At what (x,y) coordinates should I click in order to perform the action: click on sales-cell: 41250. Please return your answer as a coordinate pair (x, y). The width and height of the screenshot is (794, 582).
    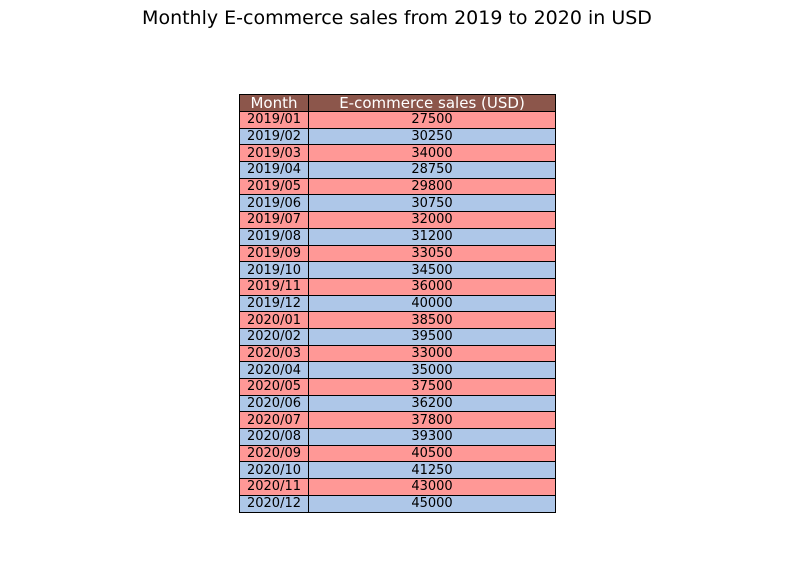
    Looking at the image, I should click on (432, 470).